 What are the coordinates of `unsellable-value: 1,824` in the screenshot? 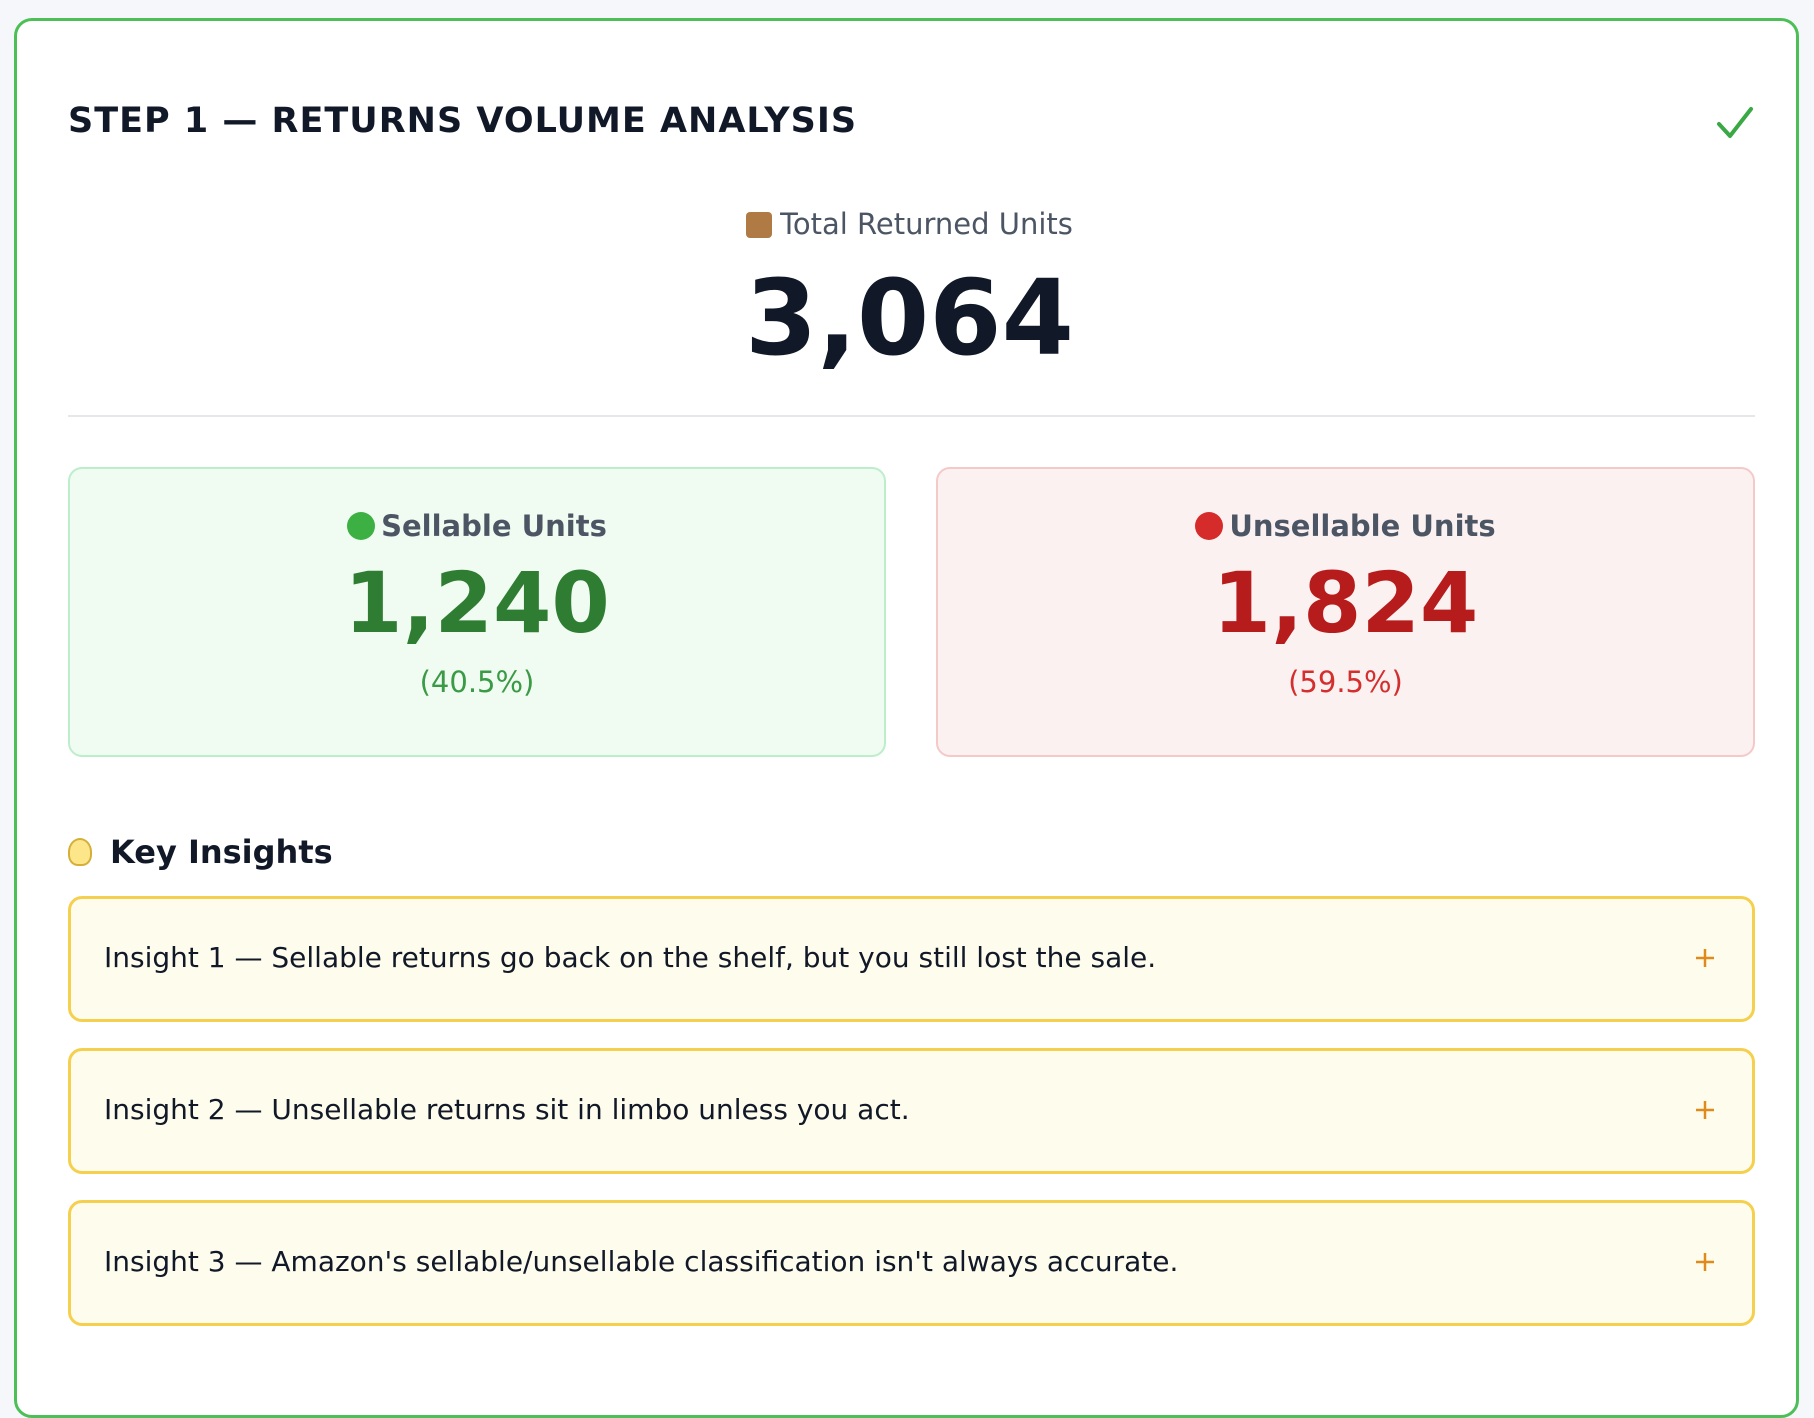 It's located at (1345, 603).